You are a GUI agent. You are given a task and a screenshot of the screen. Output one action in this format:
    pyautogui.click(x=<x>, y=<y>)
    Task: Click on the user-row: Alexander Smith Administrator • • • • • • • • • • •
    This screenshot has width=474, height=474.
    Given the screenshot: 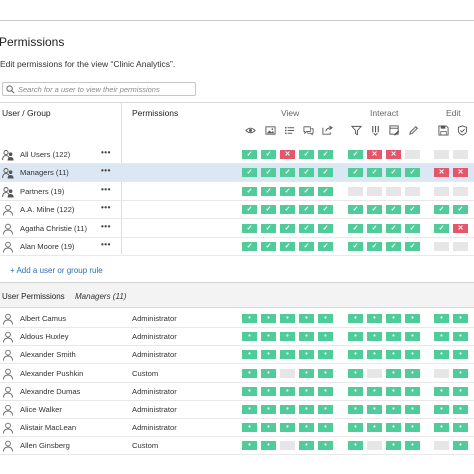 What is the action you would take?
    pyautogui.click(x=237, y=355)
    